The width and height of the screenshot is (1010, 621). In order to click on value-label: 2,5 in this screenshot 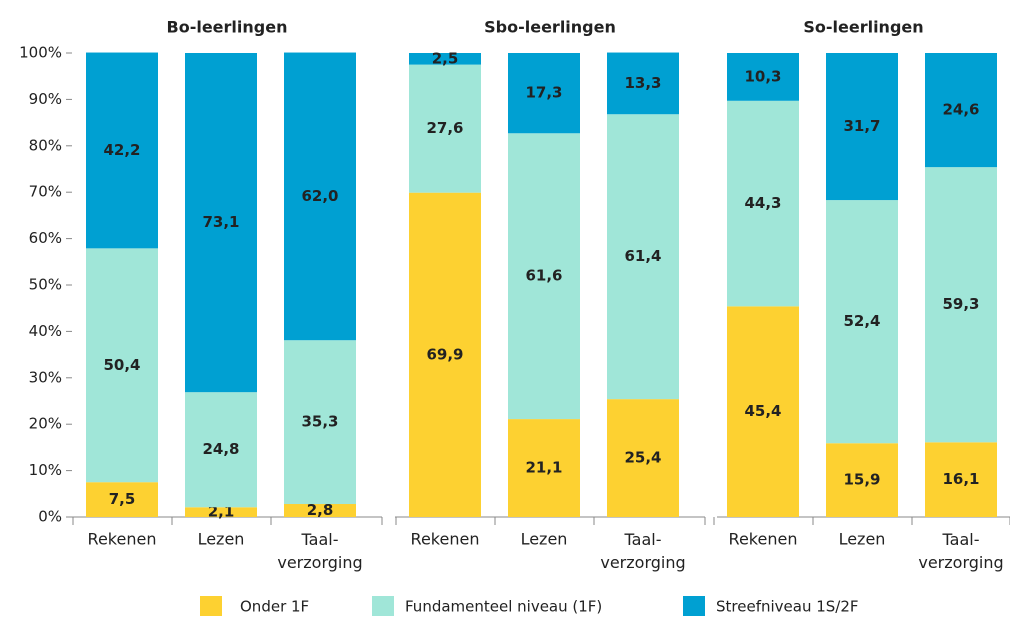, I will do `click(445, 58)`.